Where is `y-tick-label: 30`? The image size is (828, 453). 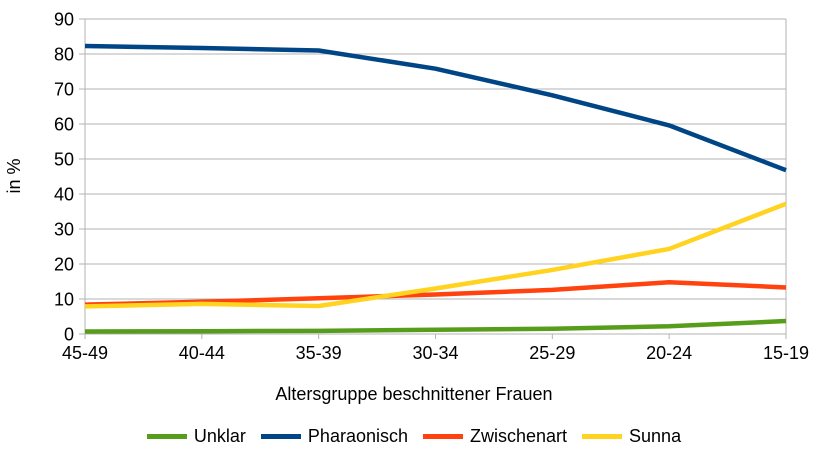
y-tick-label: 30 is located at coordinates (64, 230).